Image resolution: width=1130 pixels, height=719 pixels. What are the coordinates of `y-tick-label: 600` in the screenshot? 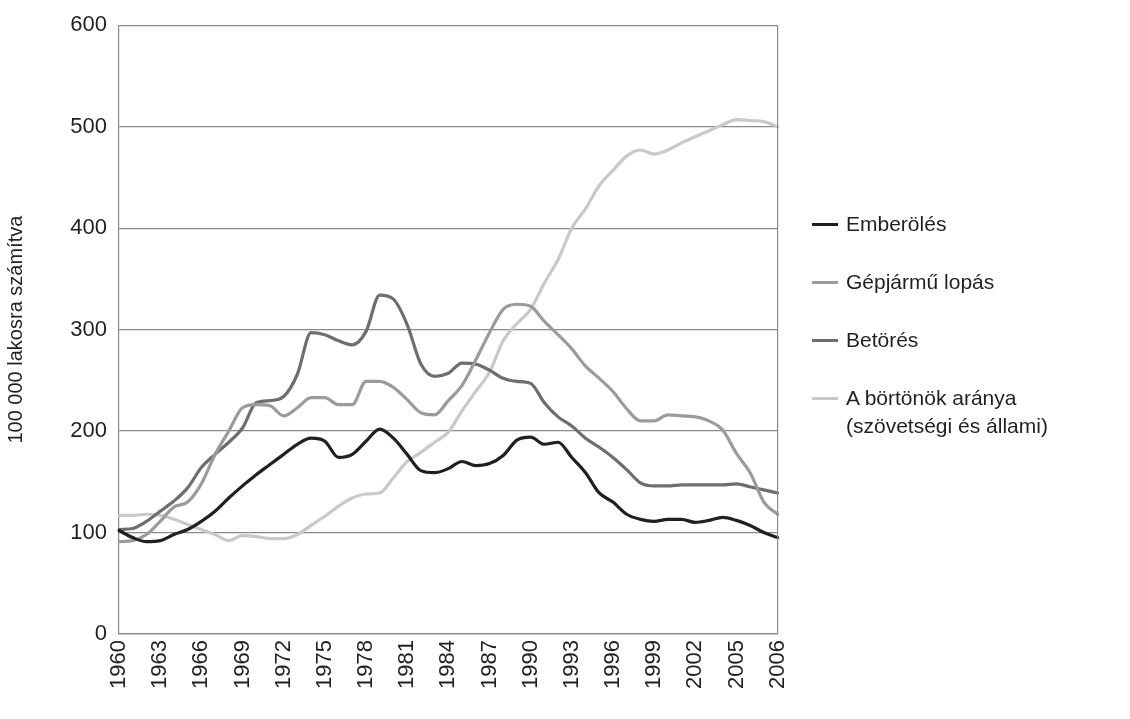 It's located at (88, 24).